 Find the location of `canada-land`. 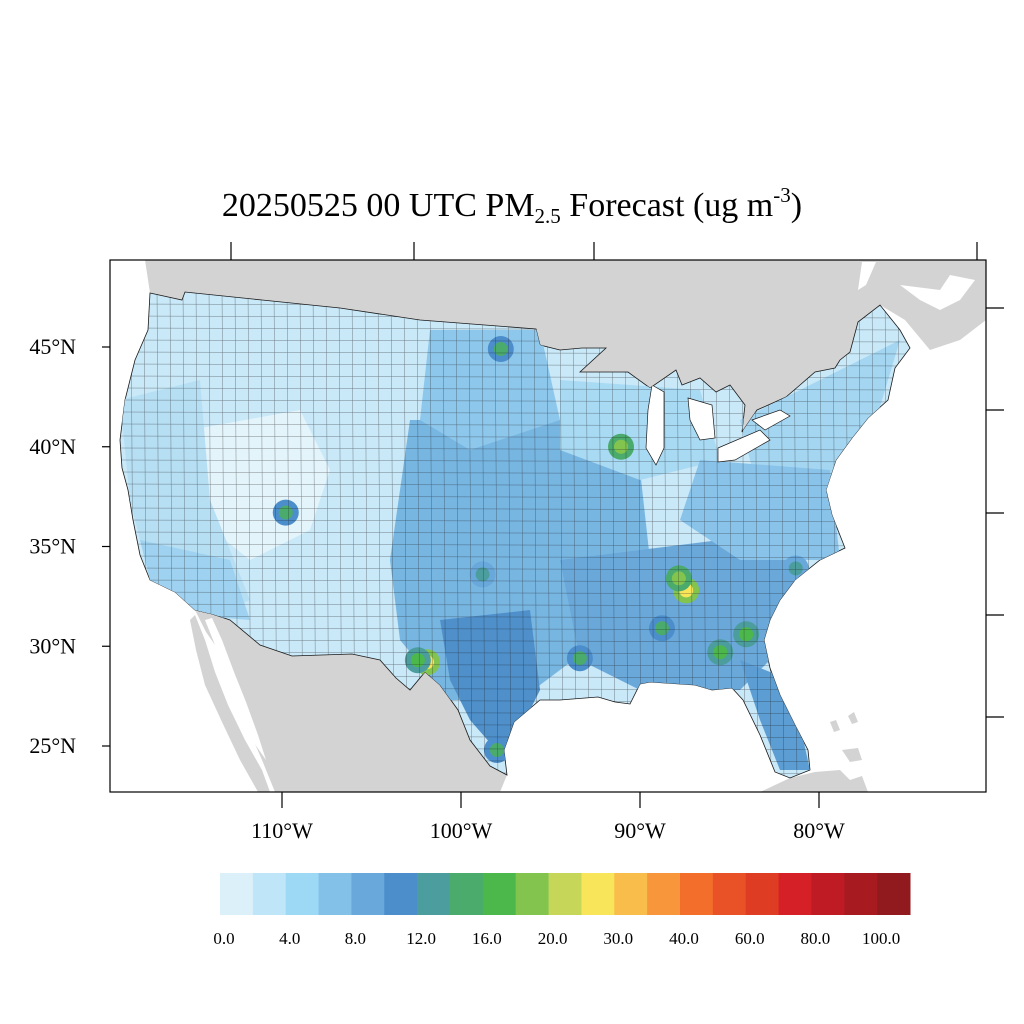

canada-land is located at coordinates (565, 346).